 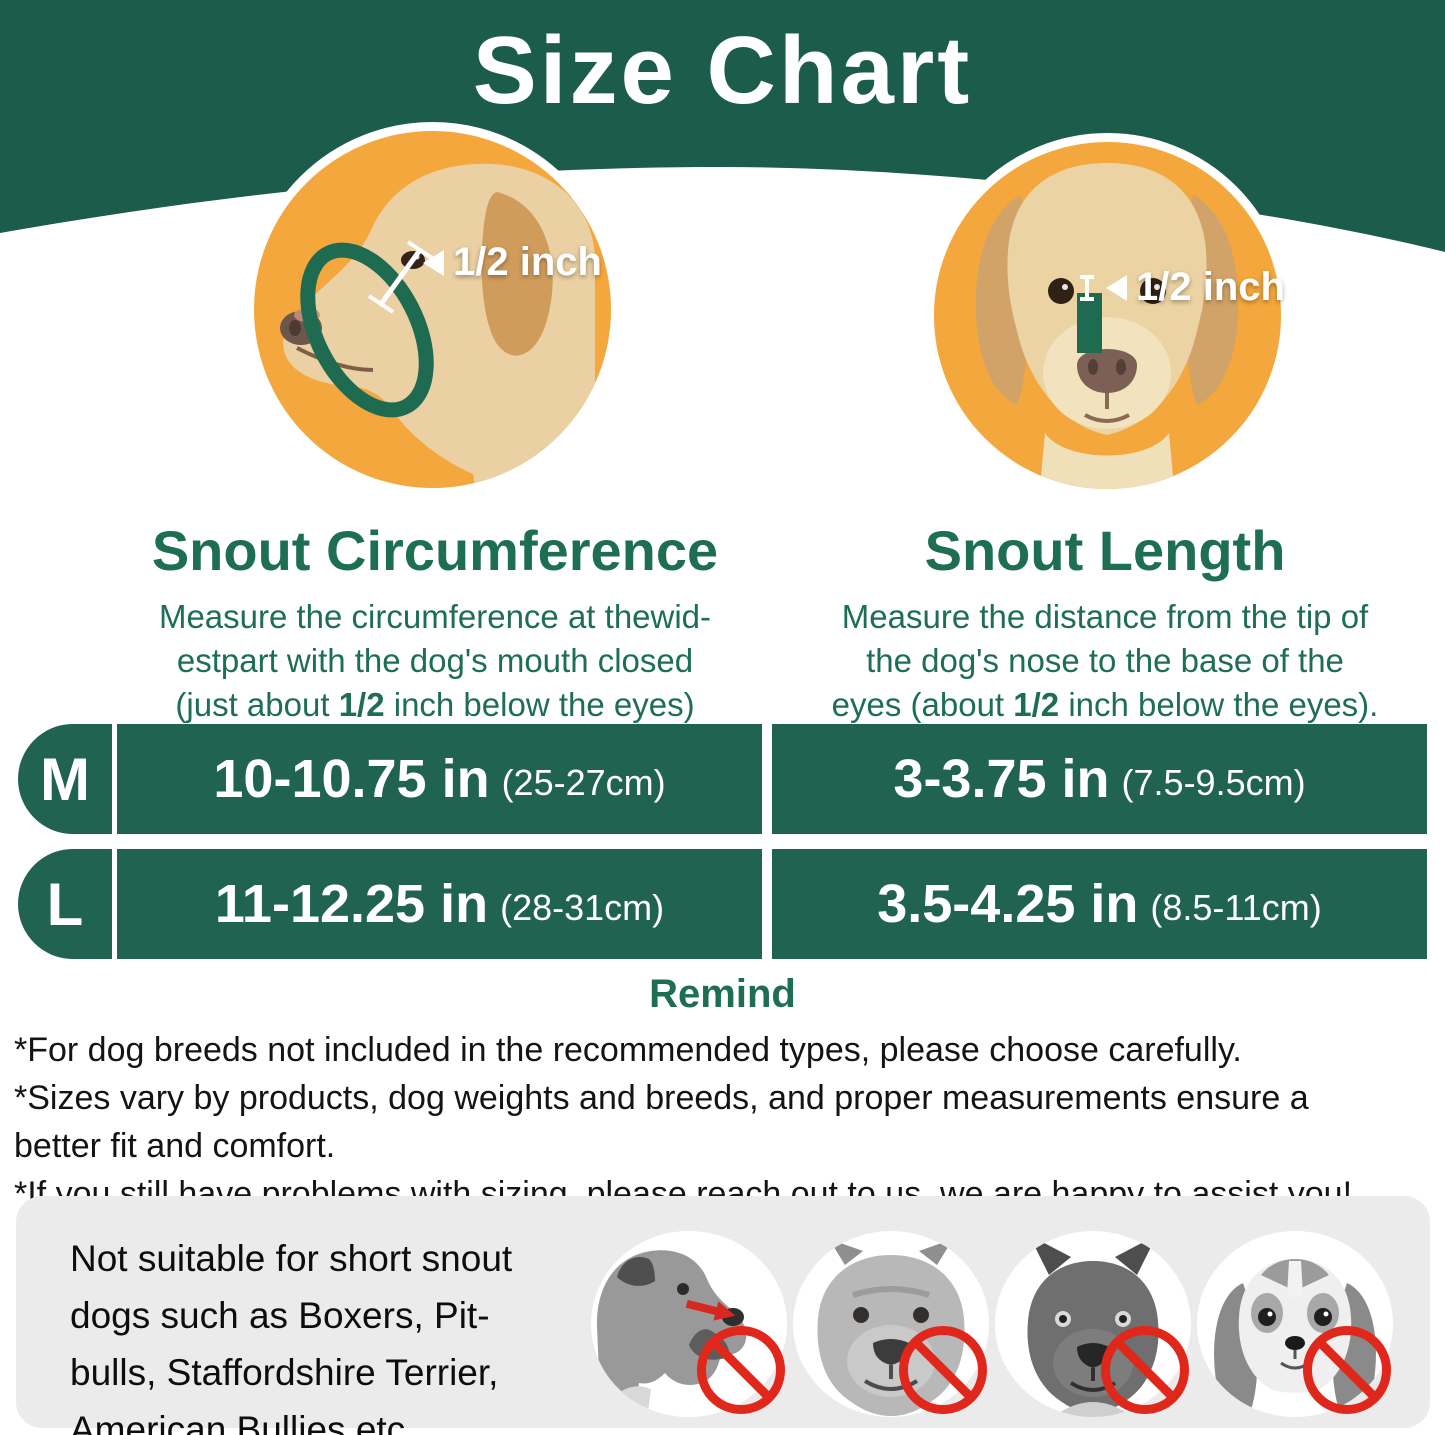 I want to click on circumference-callout-label: 1/2 inch, so click(x=527, y=262).